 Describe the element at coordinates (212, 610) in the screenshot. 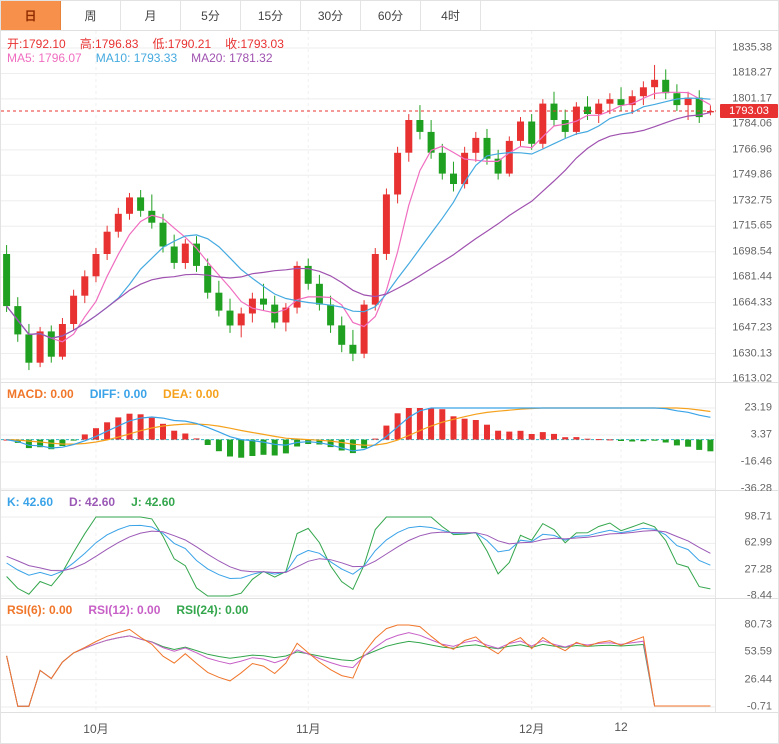

I see `rsi24-value: RSI(24): 0.00` at that location.